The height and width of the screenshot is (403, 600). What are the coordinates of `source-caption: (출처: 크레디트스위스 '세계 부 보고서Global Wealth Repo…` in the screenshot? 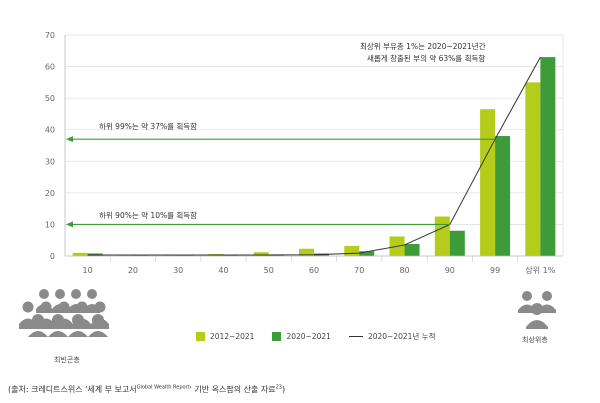 It's located at (146, 389).